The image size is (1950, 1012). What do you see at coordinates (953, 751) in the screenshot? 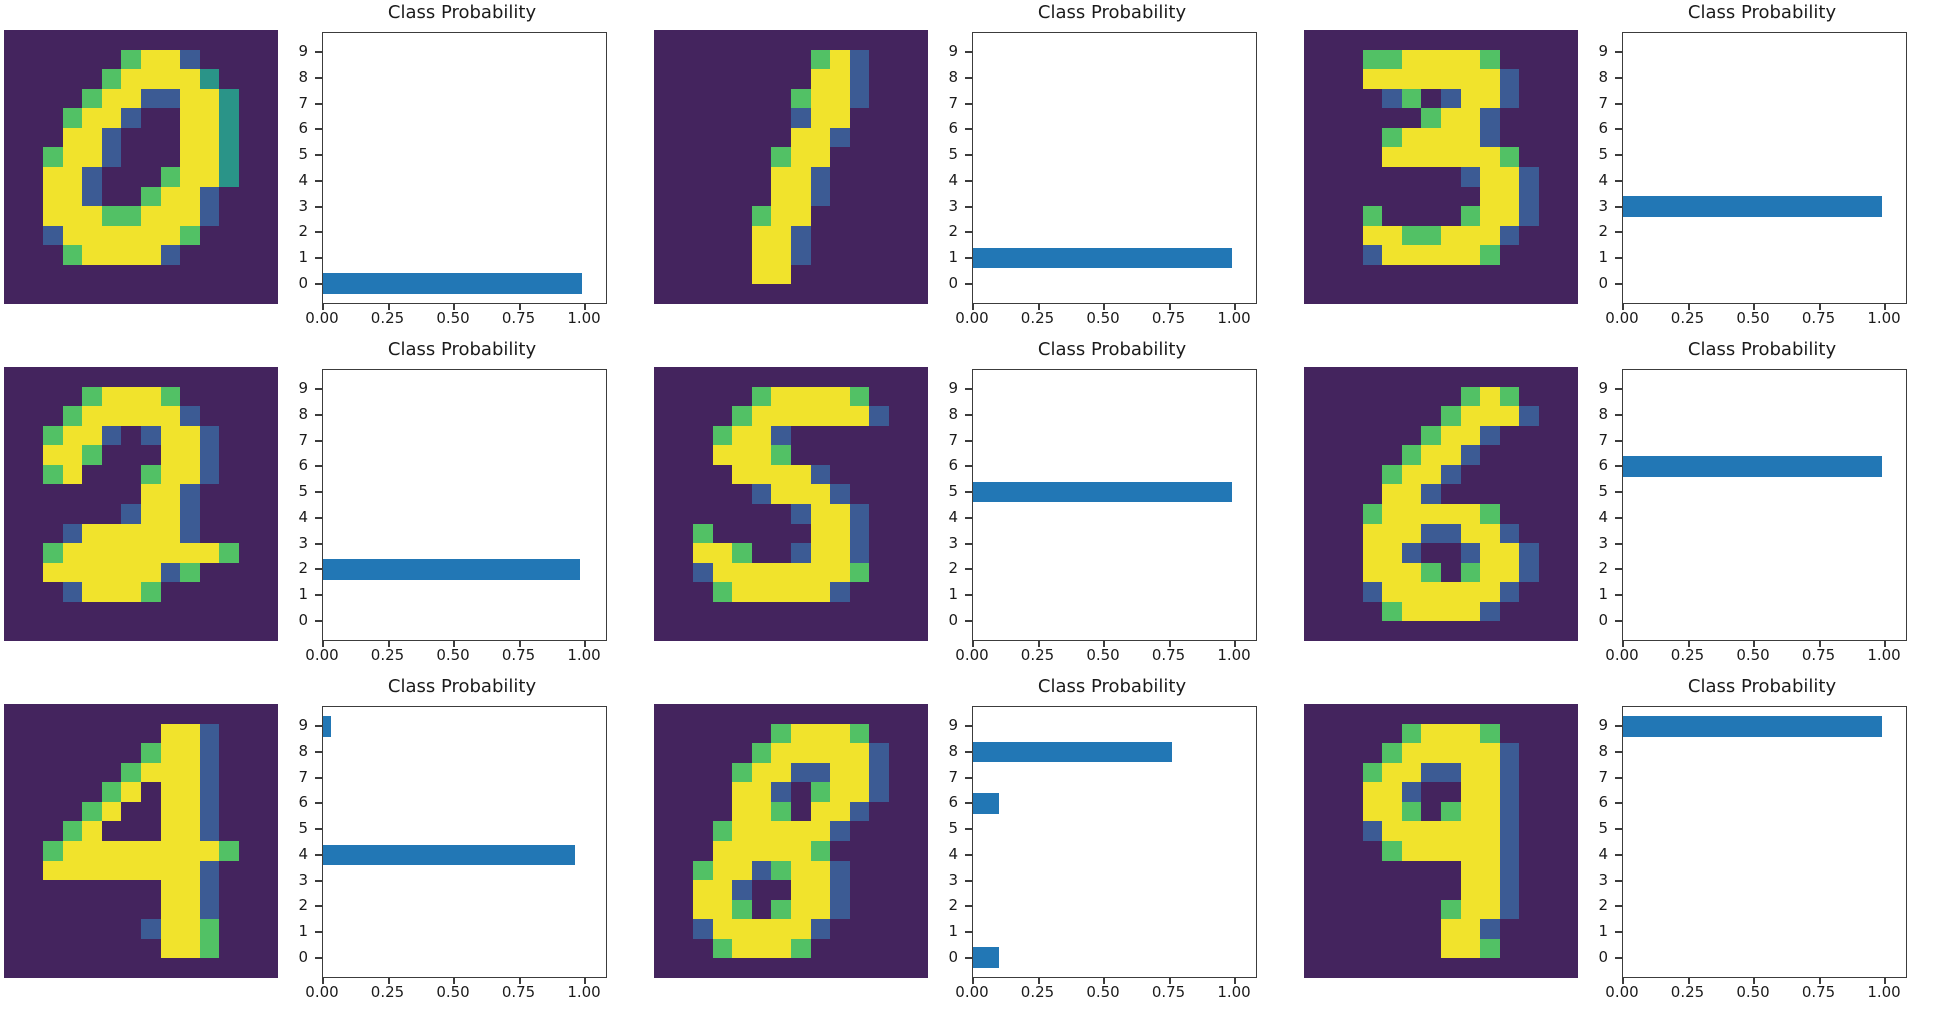
I see `y-tick-label: 8` at bounding box center [953, 751].